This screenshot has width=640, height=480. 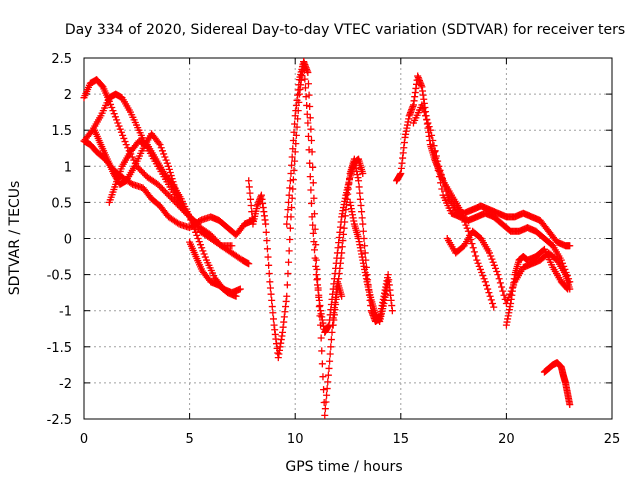 What do you see at coordinates (343, 467) in the screenshot?
I see `x-axis-label: GPS time / hours` at bounding box center [343, 467].